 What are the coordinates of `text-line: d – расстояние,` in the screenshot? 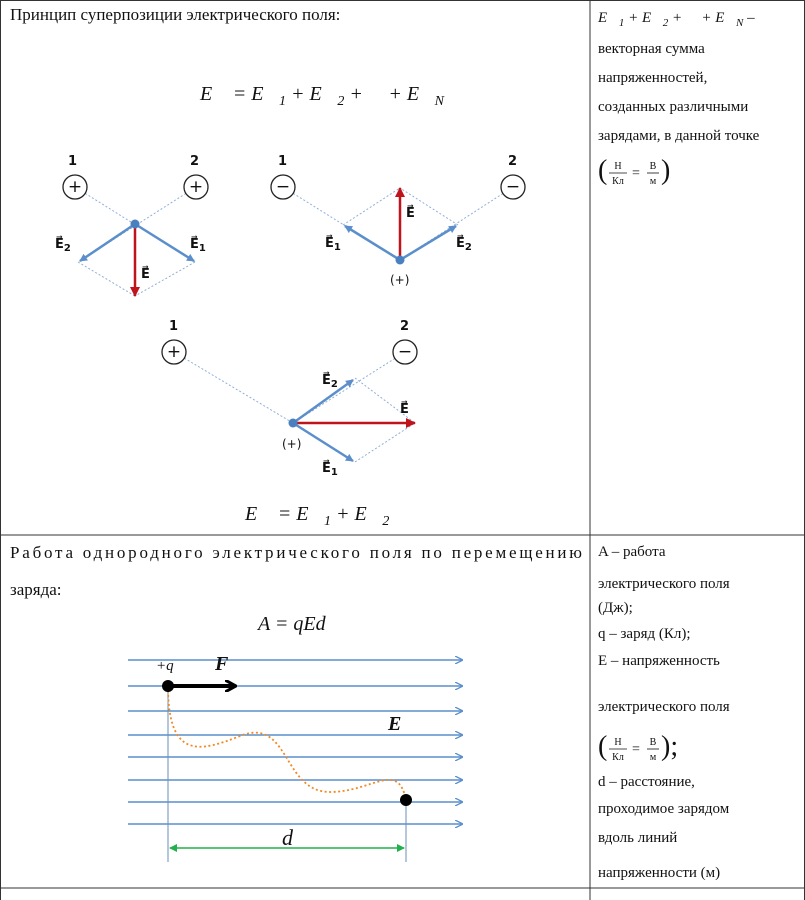 It's located at (646, 782).